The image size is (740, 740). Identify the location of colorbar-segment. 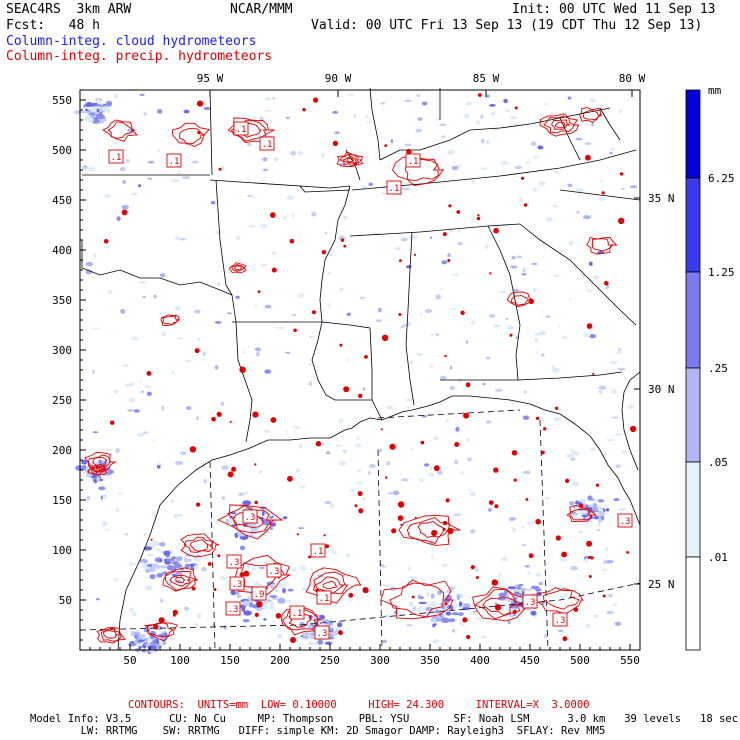
(693, 320).